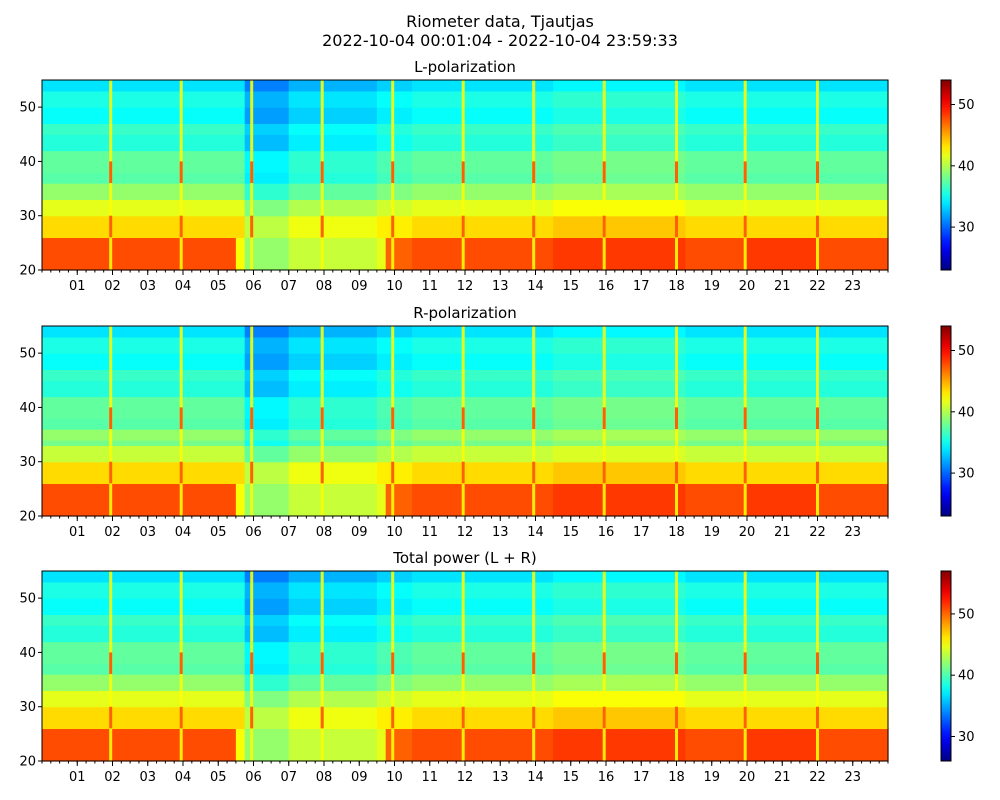  Describe the element at coordinates (27, 108) in the screenshot. I see `y-tick-label: 50` at that location.